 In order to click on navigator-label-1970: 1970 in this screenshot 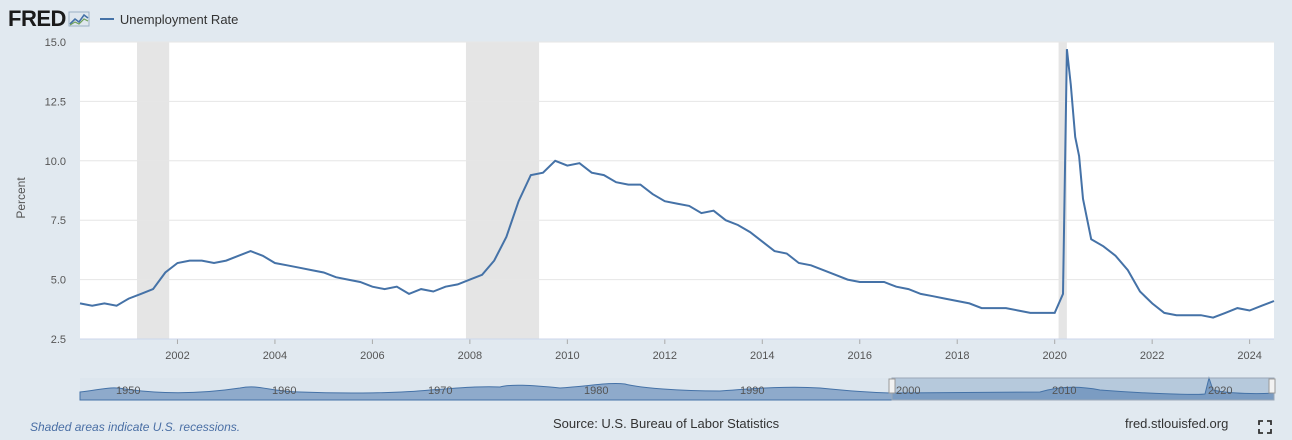, I will do `click(440, 391)`.